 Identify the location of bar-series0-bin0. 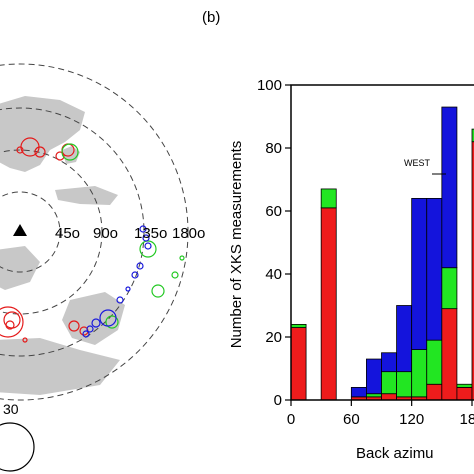
(298, 364).